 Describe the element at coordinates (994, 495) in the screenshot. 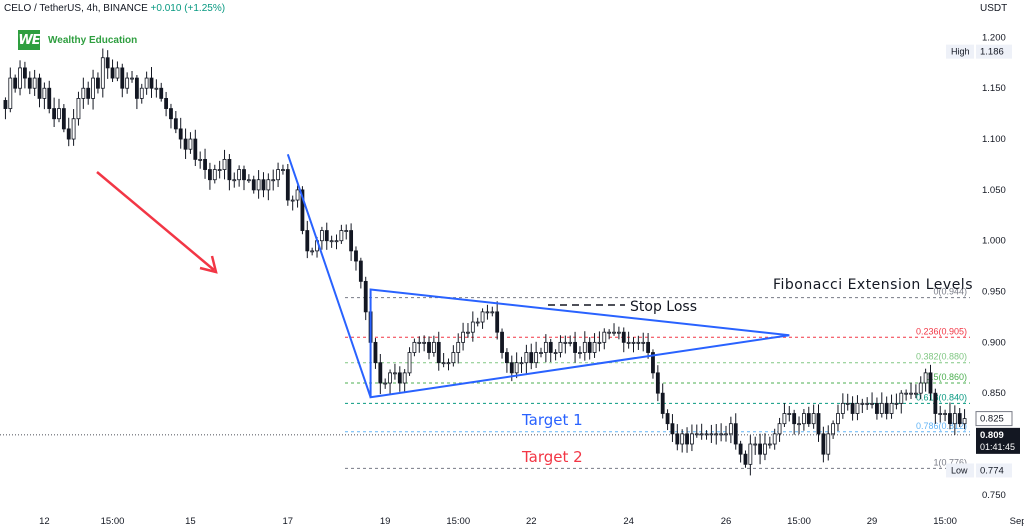

I see `y-tick-label: 0.750` at that location.